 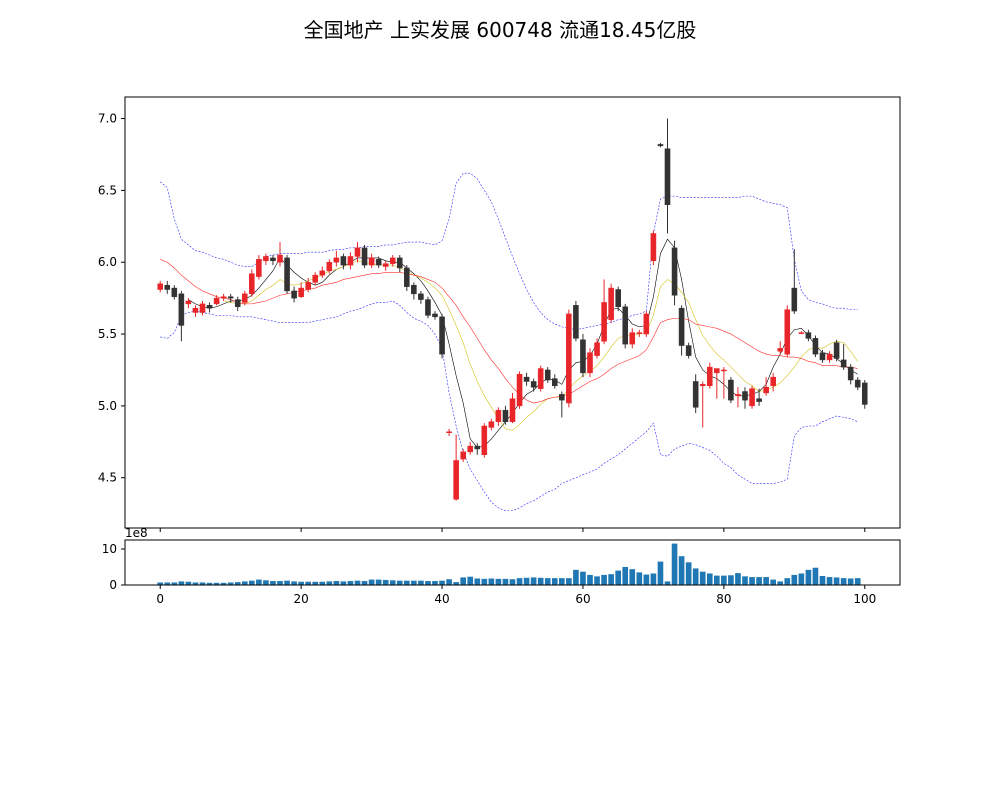 I want to click on x-tick-label: 20, so click(x=300, y=599).